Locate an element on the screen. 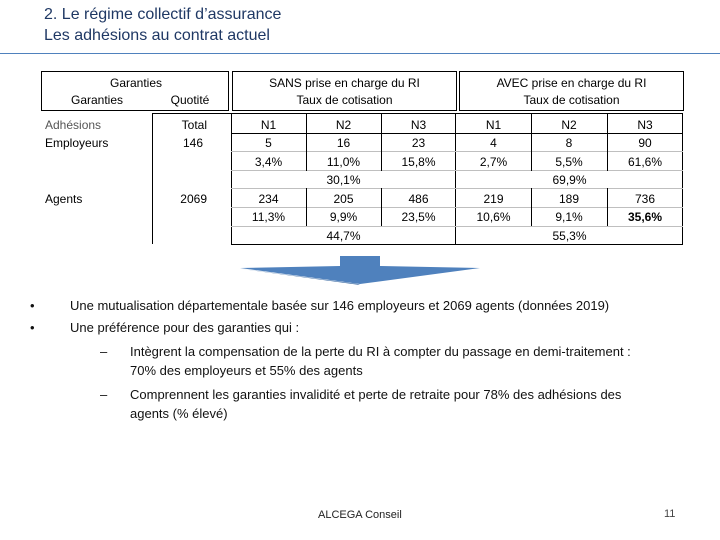  ag-group-sans: 44,7% is located at coordinates (343, 236).